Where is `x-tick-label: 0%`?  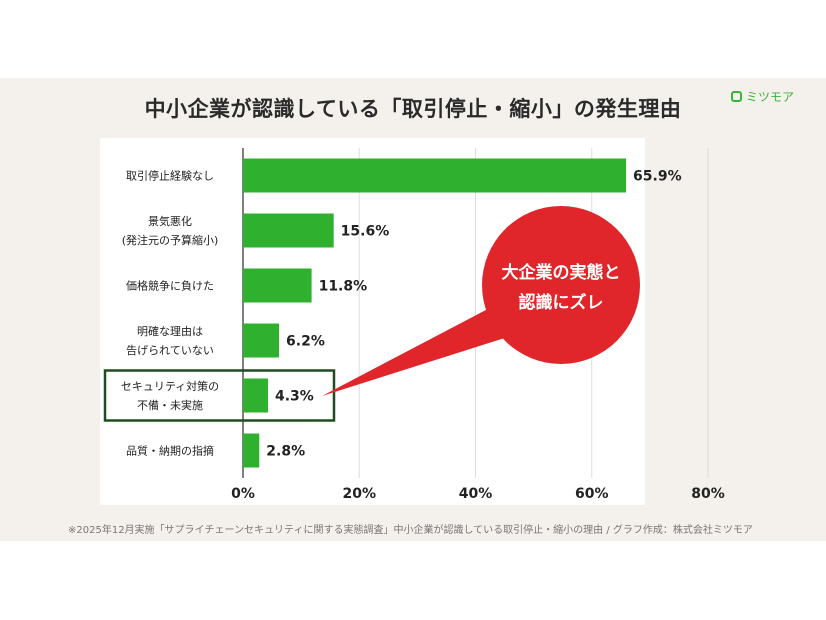 x-tick-label: 0% is located at coordinates (243, 494).